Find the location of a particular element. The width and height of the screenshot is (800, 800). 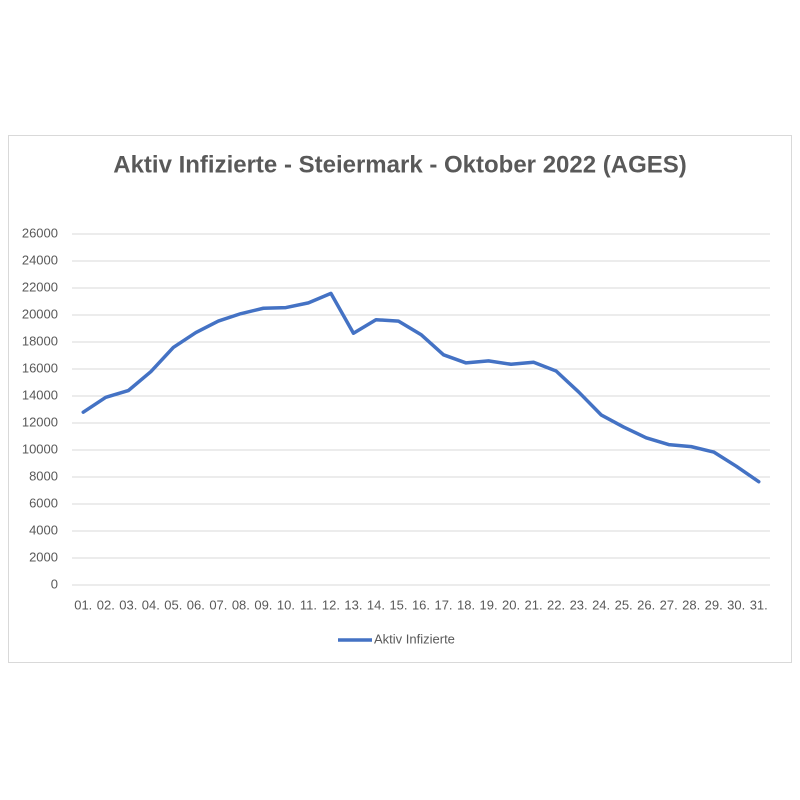

y-tick-label: 4000 is located at coordinates (43, 529).